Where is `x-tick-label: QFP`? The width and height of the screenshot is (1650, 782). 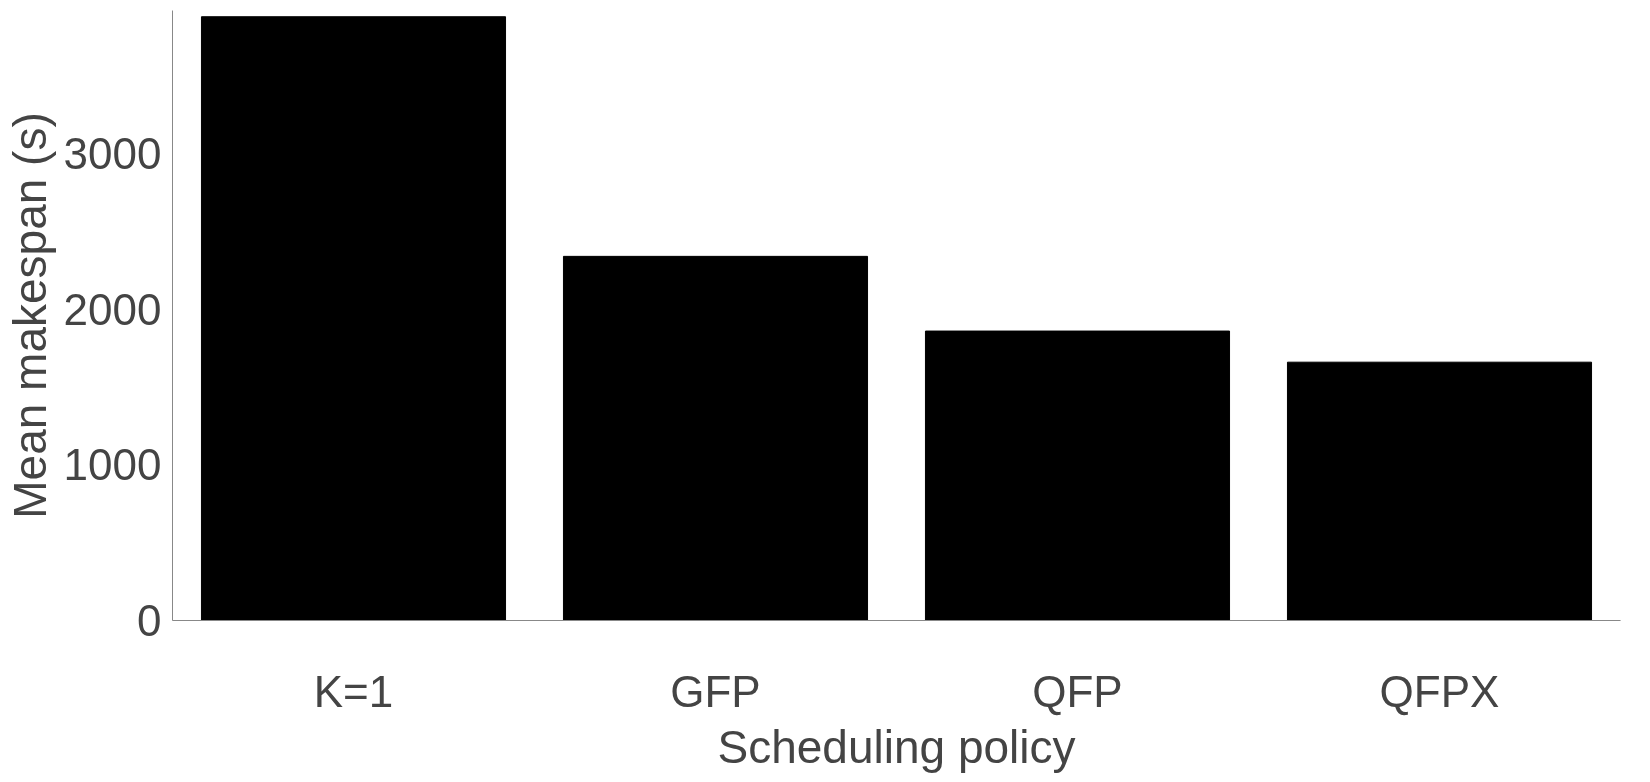 x-tick-label: QFP is located at coordinates (1077, 691).